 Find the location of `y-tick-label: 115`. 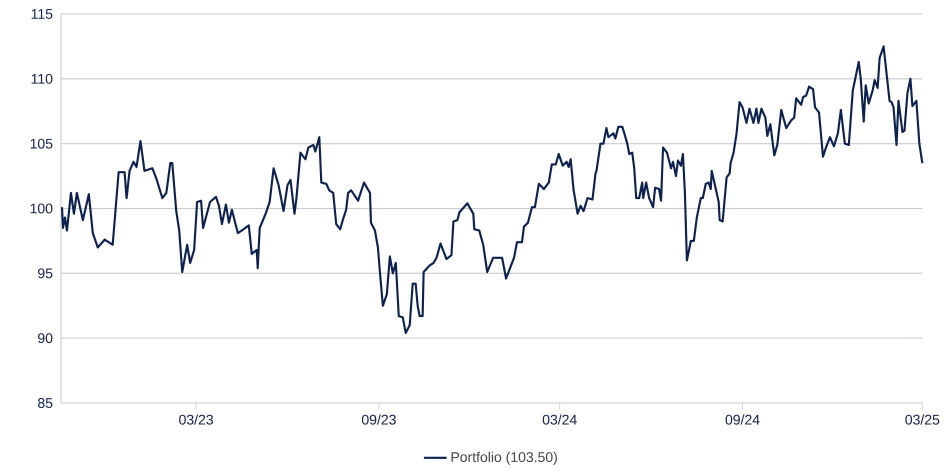

y-tick-label: 115 is located at coordinates (42, 14).